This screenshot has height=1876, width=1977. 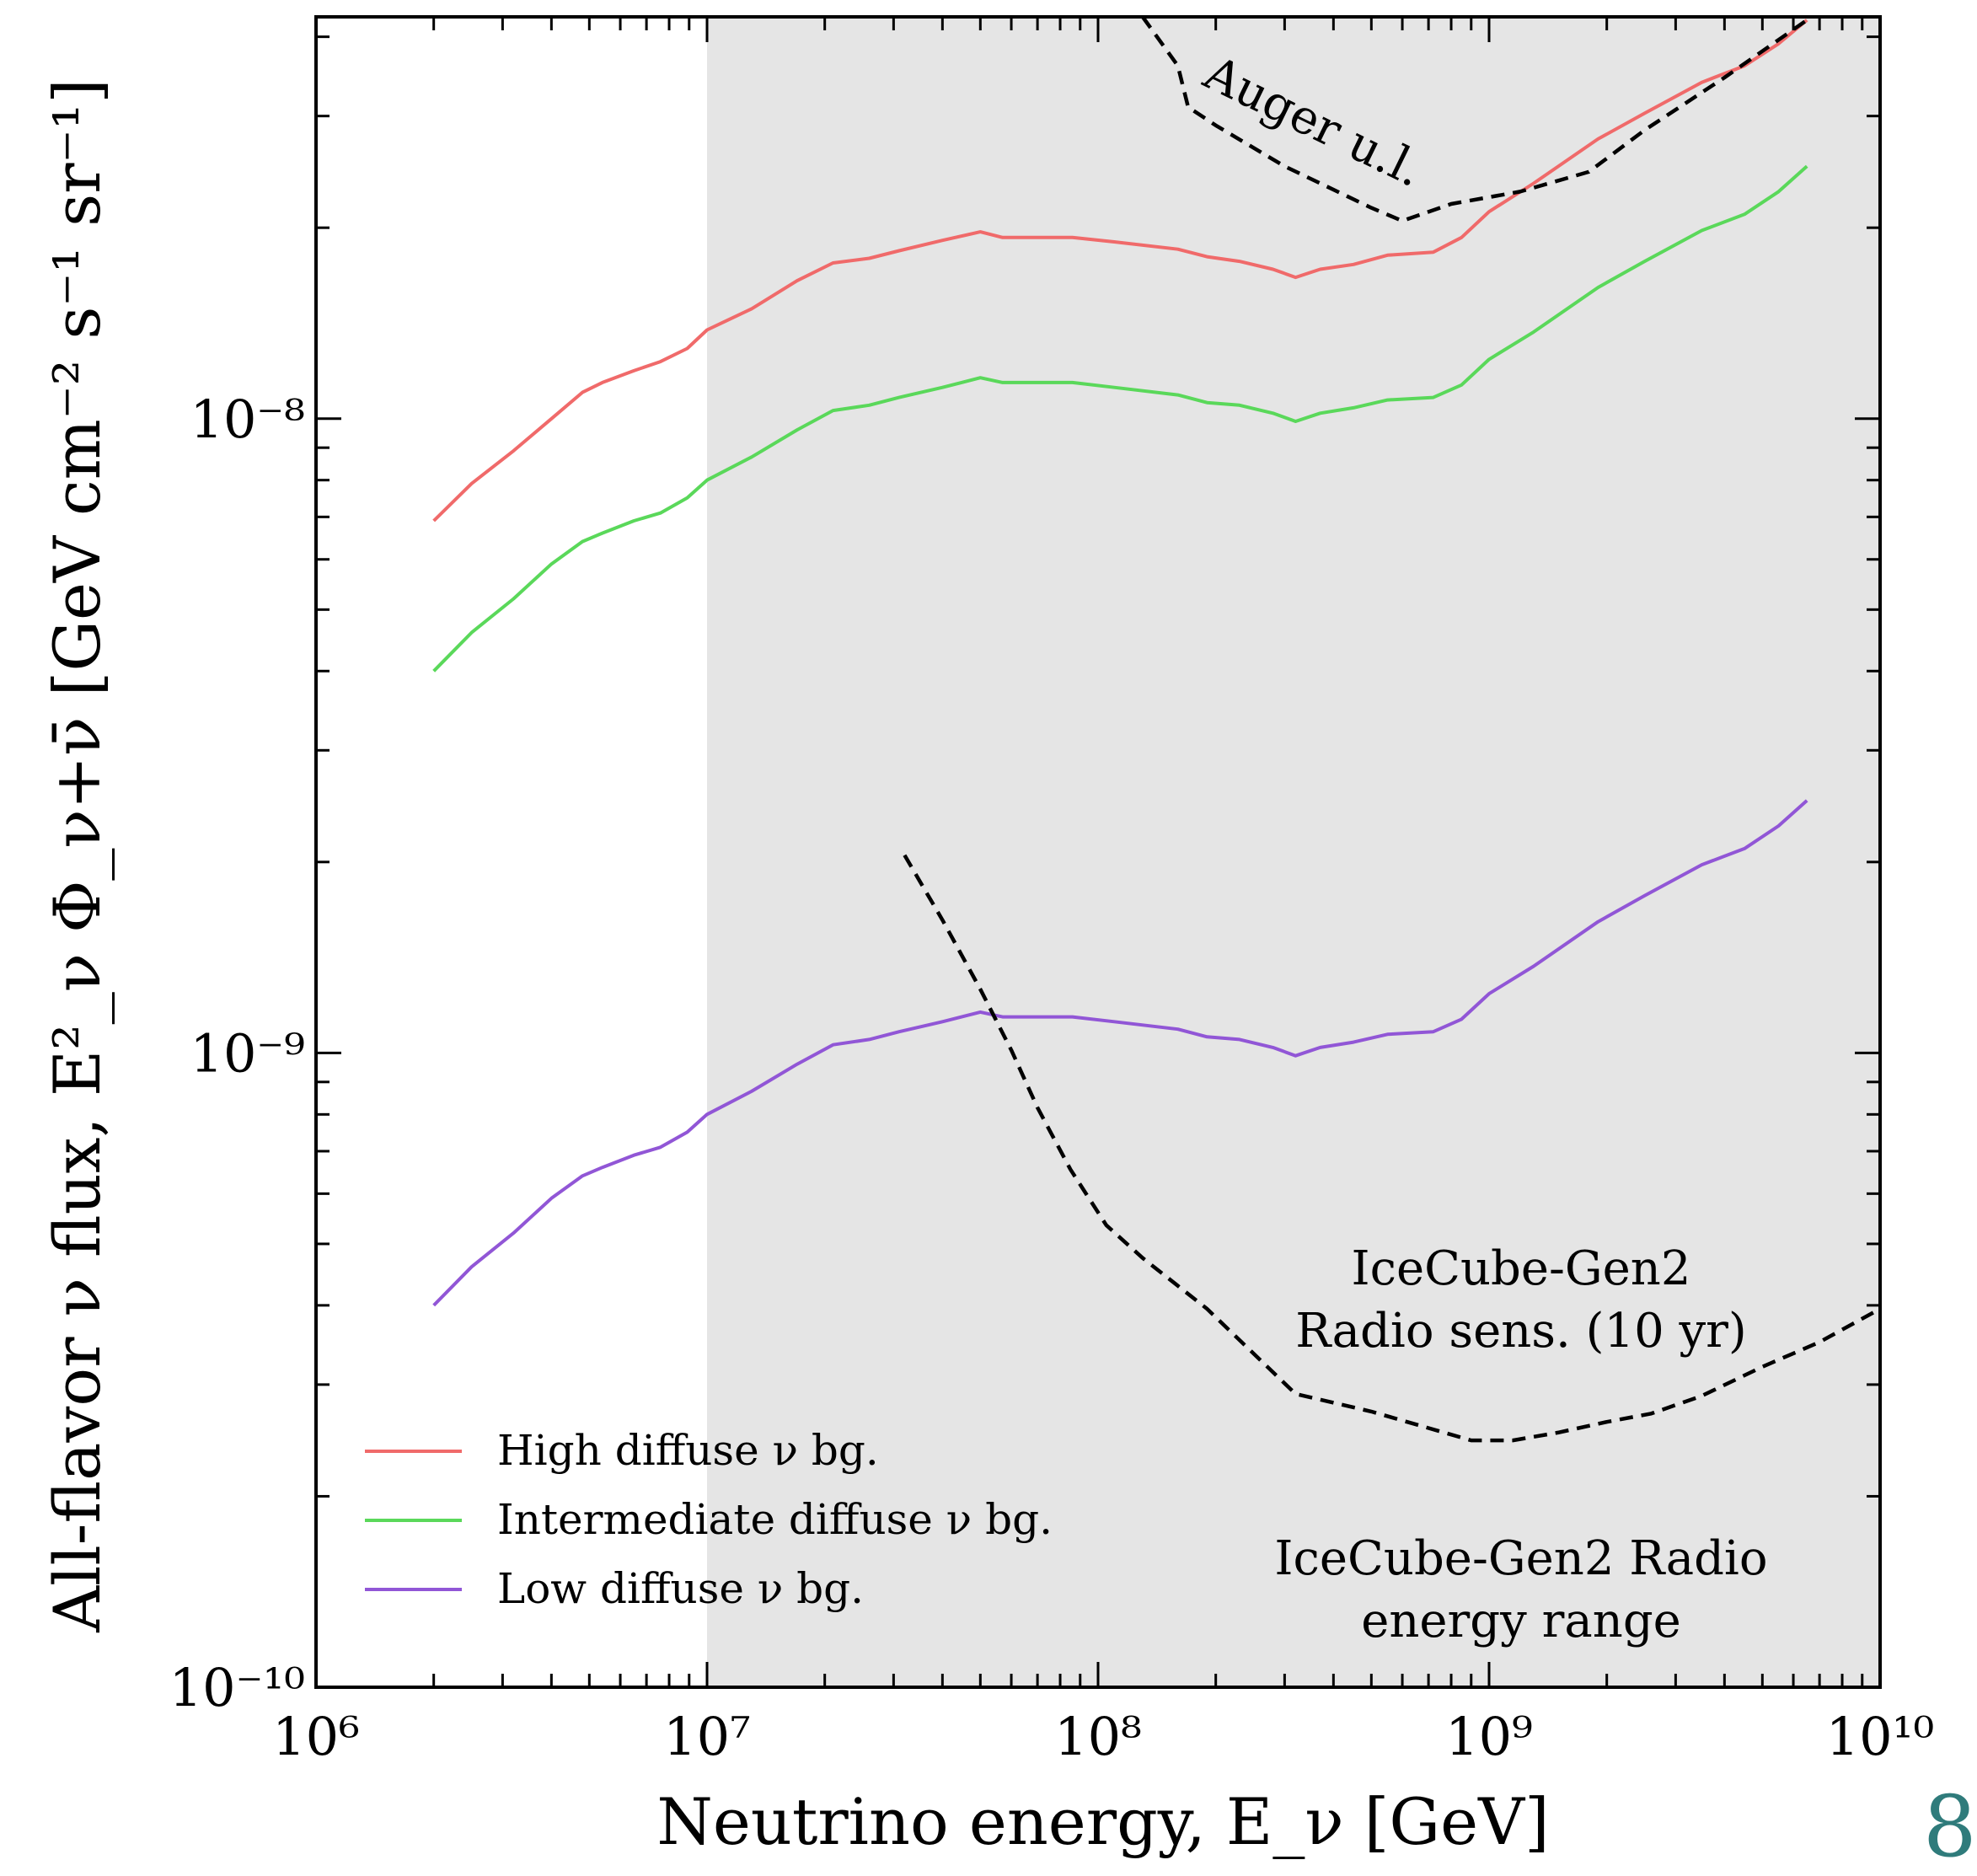 What do you see at coordinates (775, 1520) in the screenshot?
I see `legend-label-intermediate: Intermediate diffuse ν bg.` at bounding box center [775, 1520].